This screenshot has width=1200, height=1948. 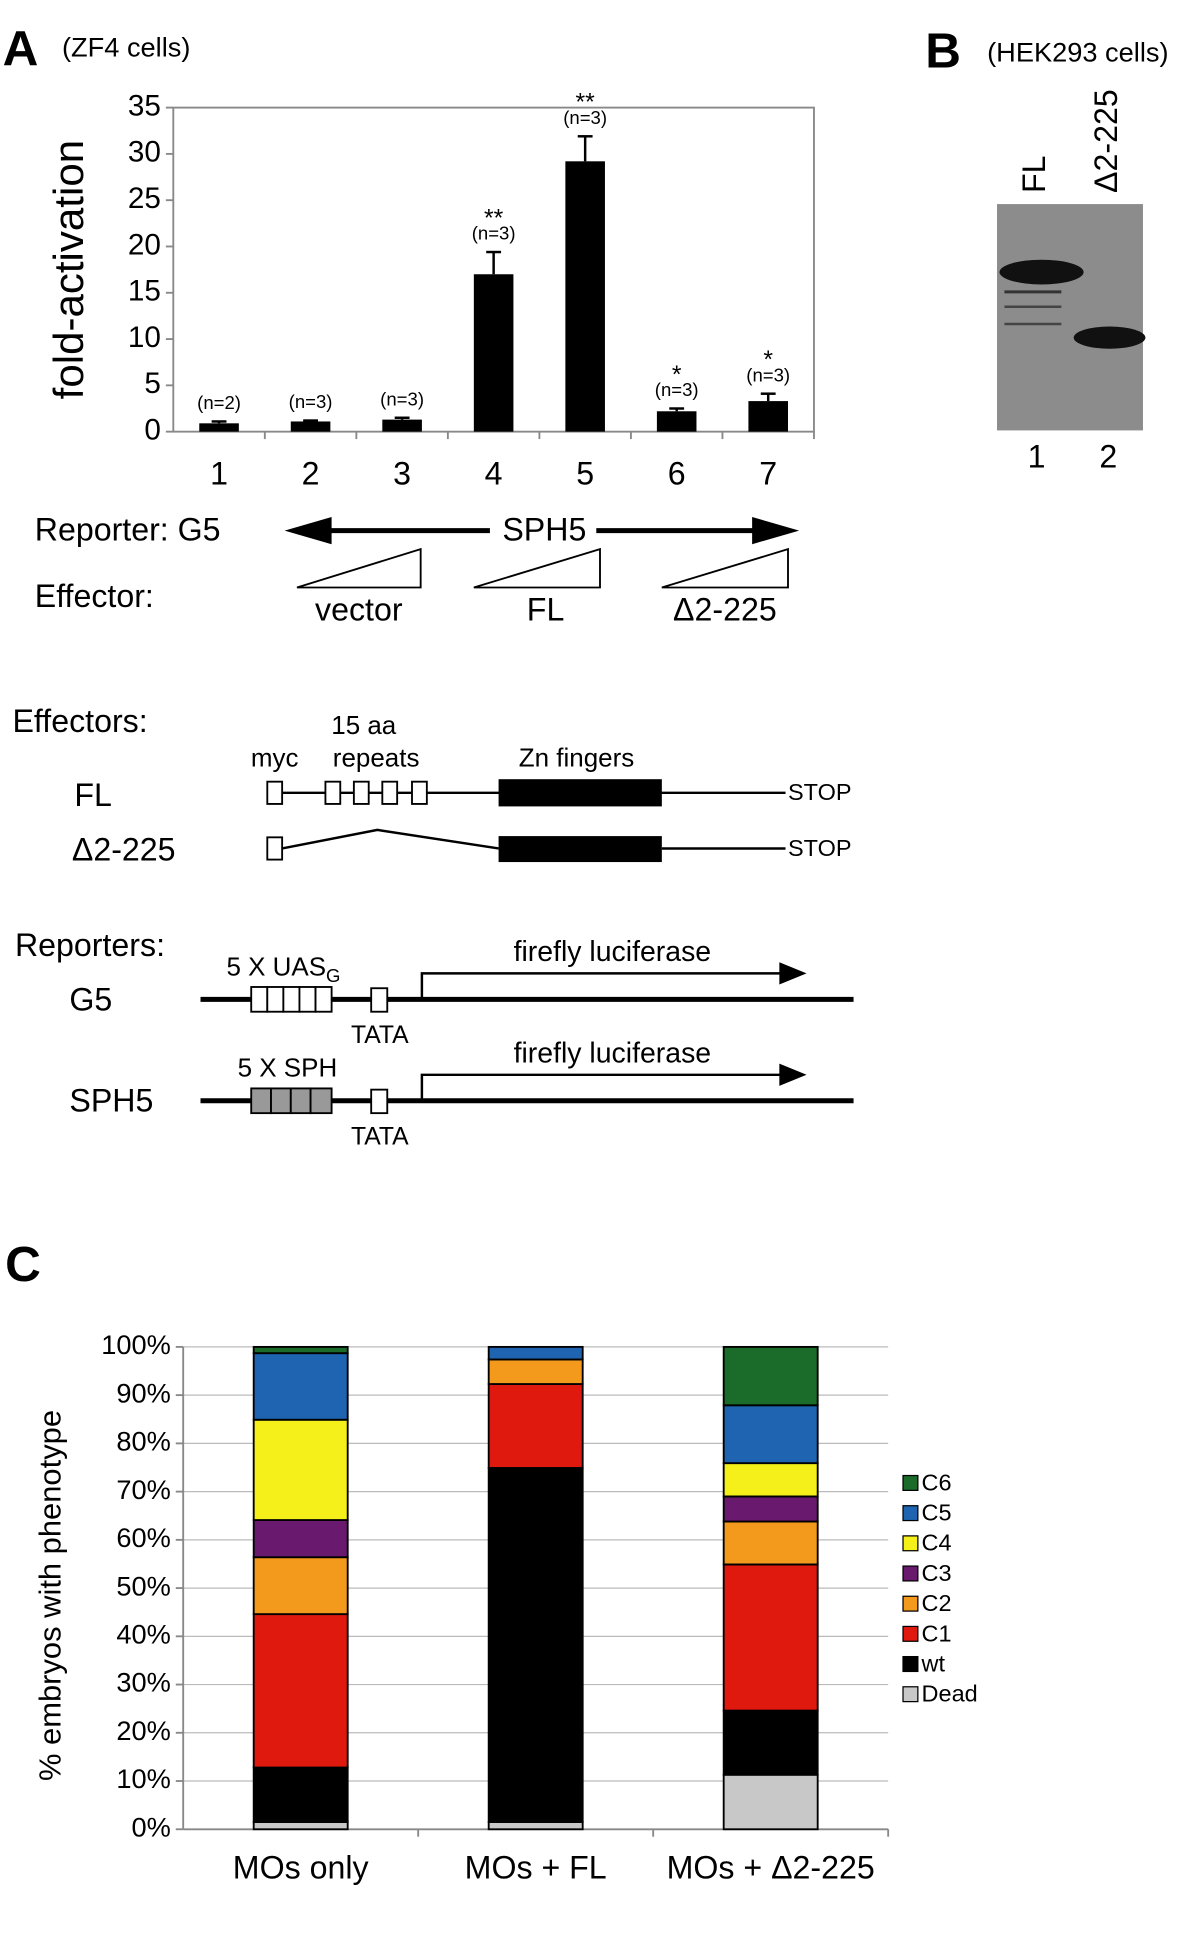 I want to click on section-title: Effectors:, so click(x=80, y=721).